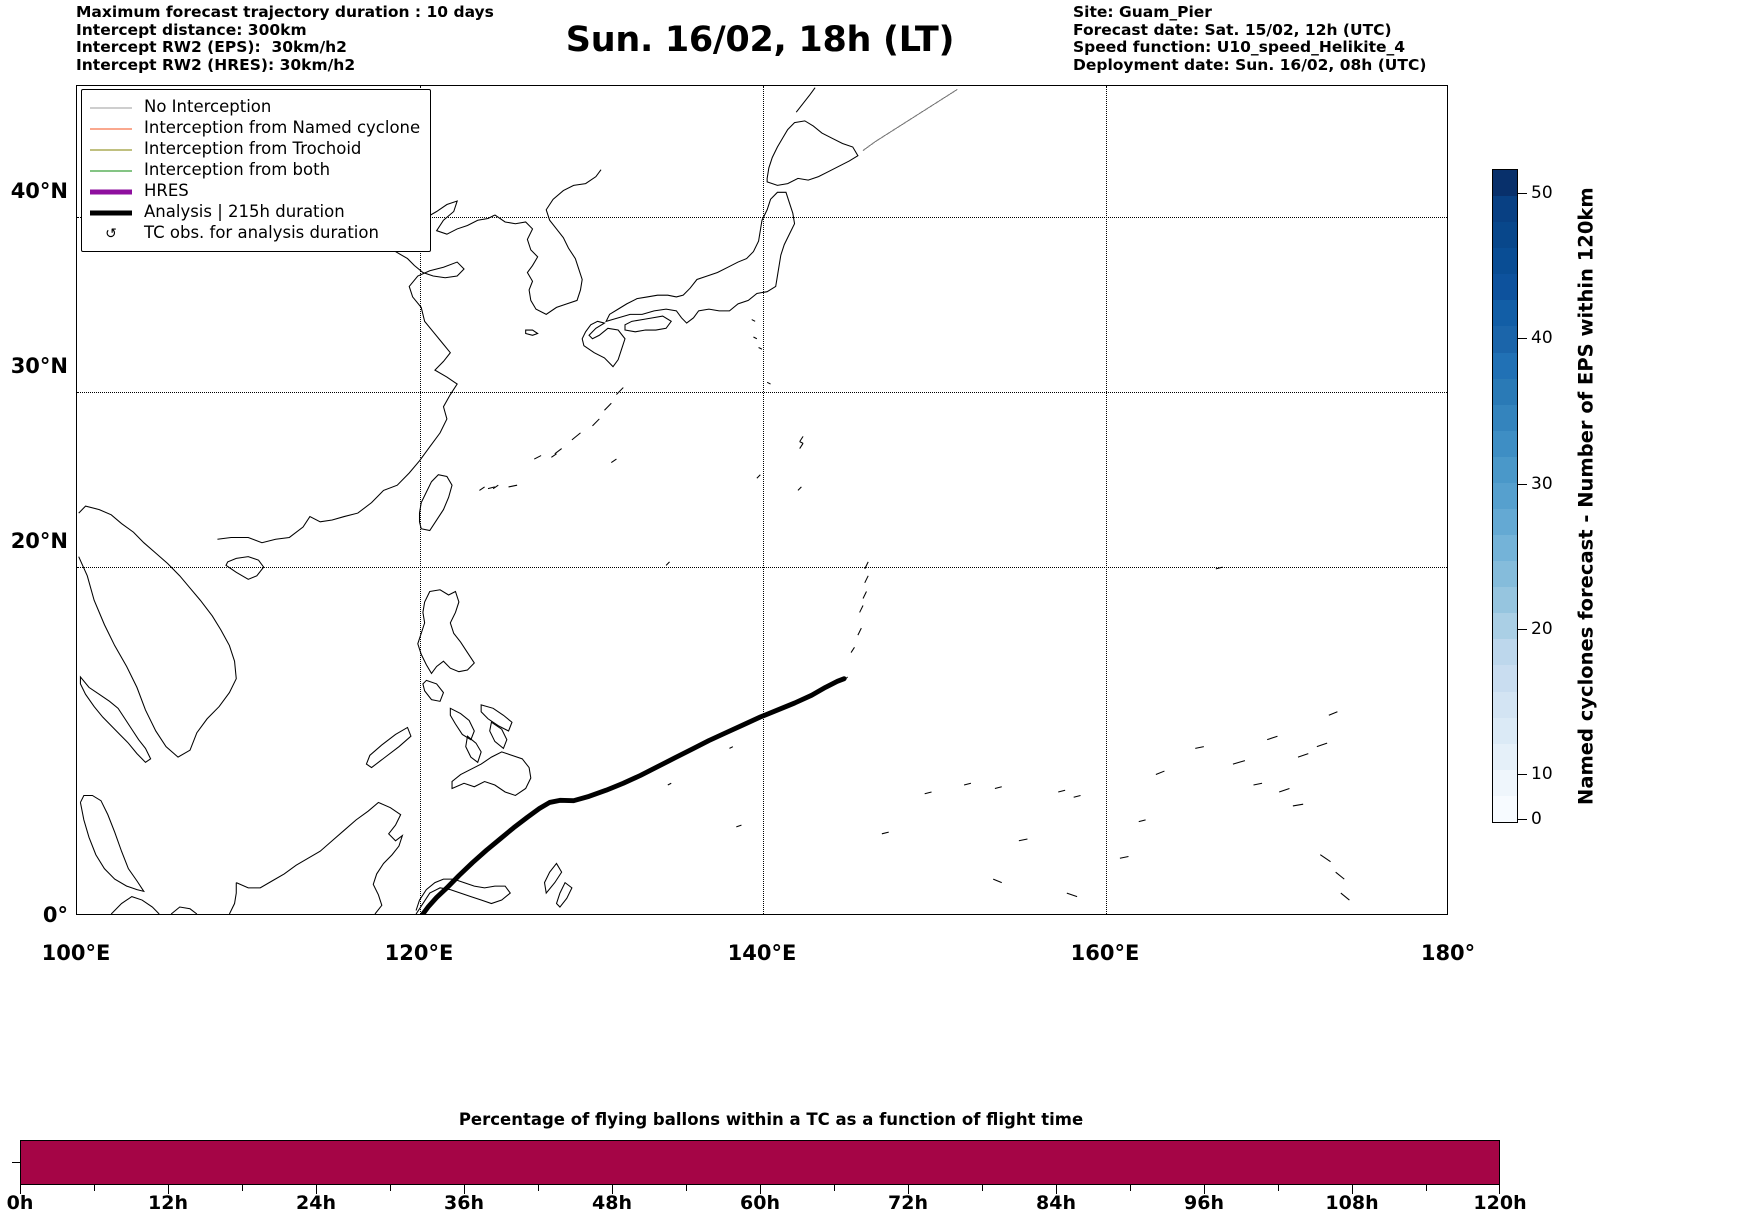  Describe the element at coordinates (1522, 499) in the screenshot. I see `colorbar: 50 40 30 20 10 0` at that location.